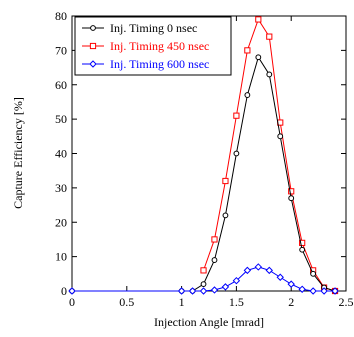  What do you see at coordinates (72, 302) in the screenshot?
I see `x-tick-label-0: 0` at bounding box center [72, 302].